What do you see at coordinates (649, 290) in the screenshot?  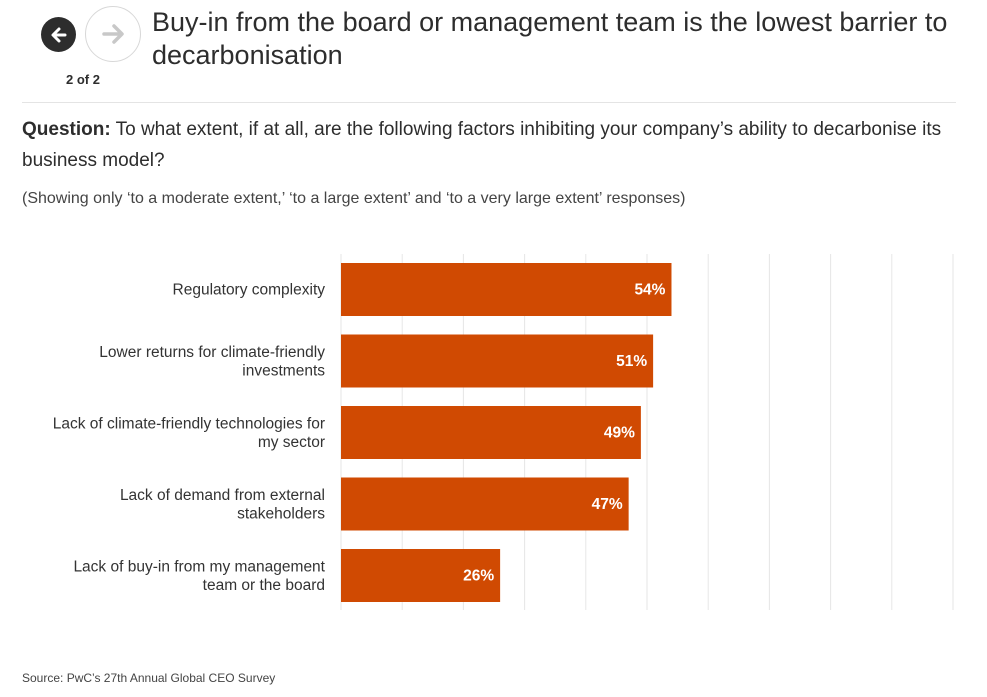 I see `data-label: 54%` at bounding box center [649, 290].